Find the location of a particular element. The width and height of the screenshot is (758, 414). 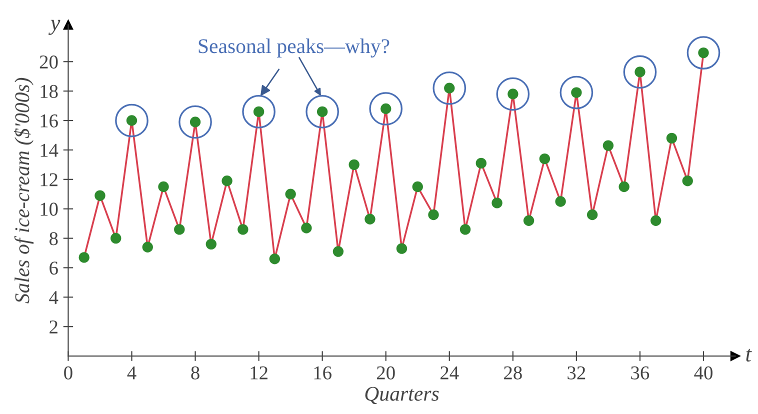

x-tick-label: 24 is located at coordinates (449, 373).